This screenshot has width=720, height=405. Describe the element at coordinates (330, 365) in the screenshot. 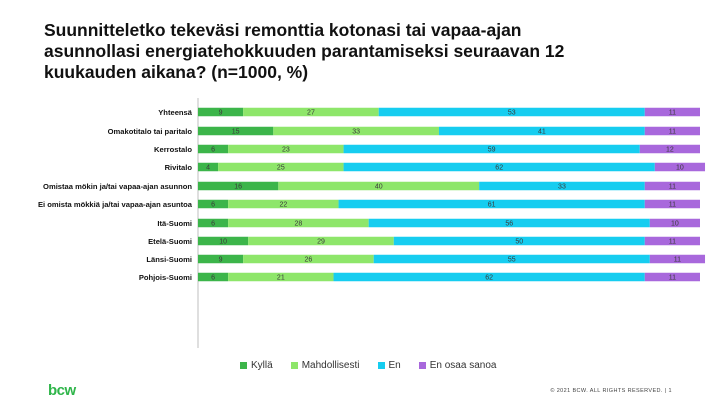

I see `legend-label: Mahdollisesti` at that location.